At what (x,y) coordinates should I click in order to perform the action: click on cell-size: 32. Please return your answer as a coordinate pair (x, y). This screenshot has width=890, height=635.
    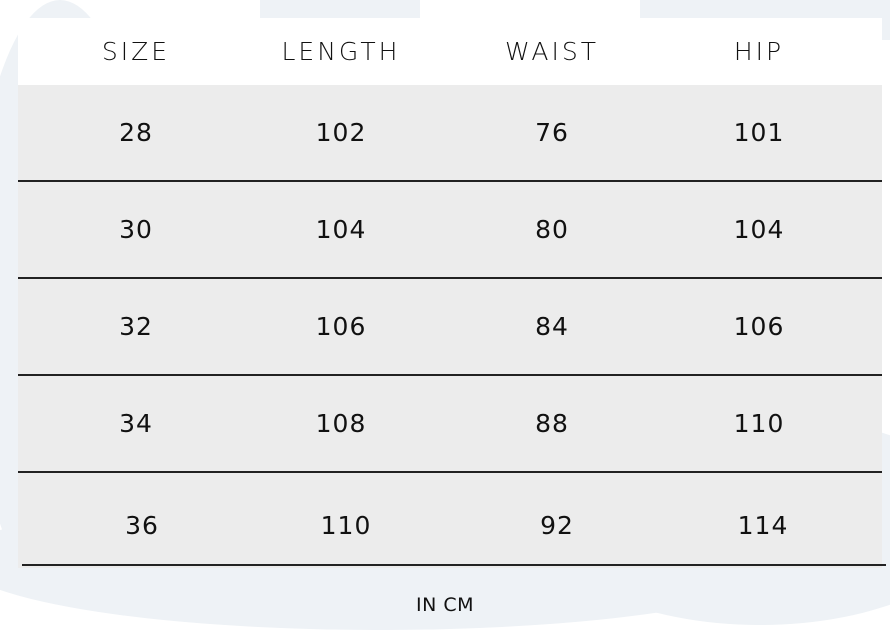
    Looking at the image, I should click on (136, 326).